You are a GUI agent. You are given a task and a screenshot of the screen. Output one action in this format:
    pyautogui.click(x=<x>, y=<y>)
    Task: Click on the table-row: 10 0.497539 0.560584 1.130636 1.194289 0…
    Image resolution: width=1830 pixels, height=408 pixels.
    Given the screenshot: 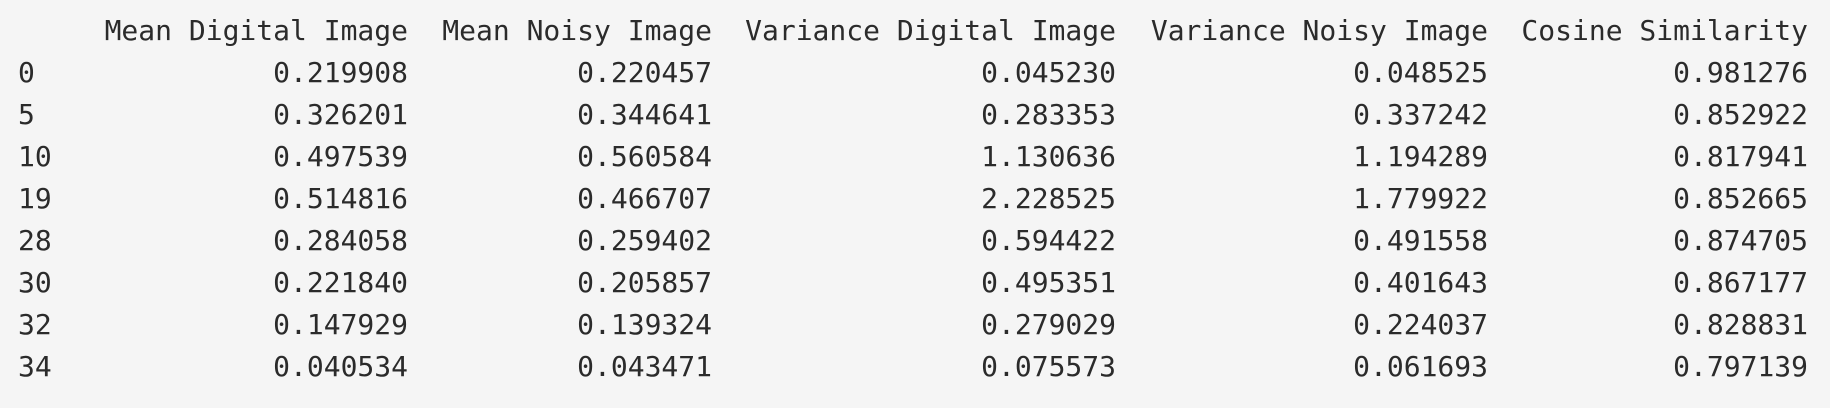 What is the action you would take?
    pyautogui.click(x=913, y=157)
    